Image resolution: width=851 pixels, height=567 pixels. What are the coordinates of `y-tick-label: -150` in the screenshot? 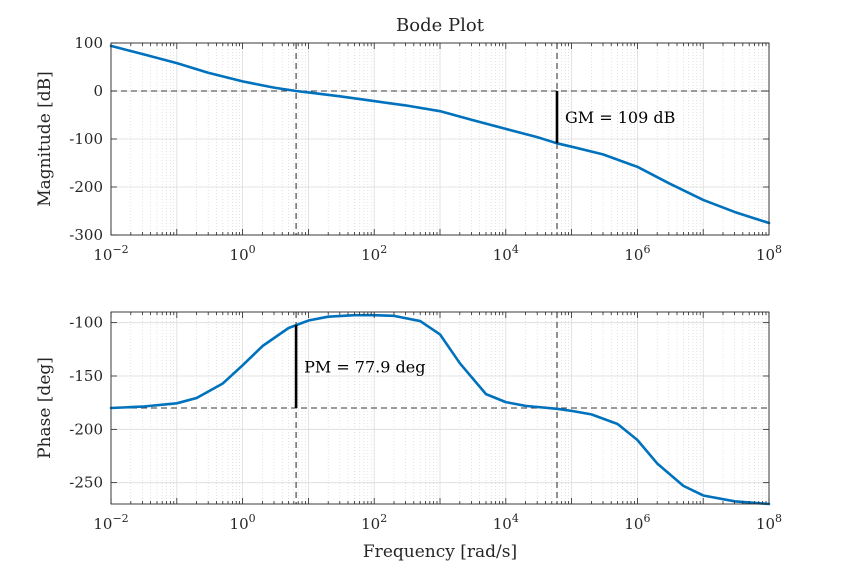 It's located at (86, 376).